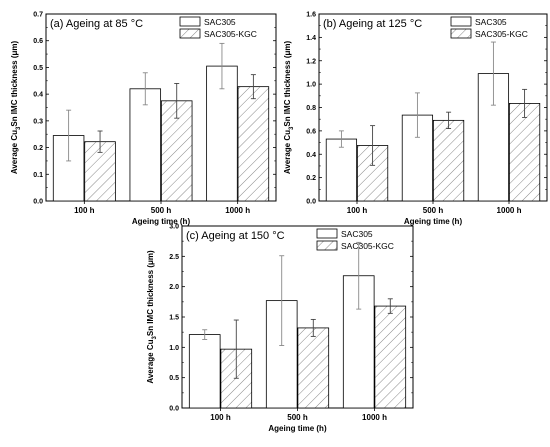 Image resolution: width=550 pixels, height=447 pixels. What do you see at coordinates (372, 24) in the screenshot?
I see `panel-title-b: (b) Ageing at 125 °C` at bounding box center [372, 24].